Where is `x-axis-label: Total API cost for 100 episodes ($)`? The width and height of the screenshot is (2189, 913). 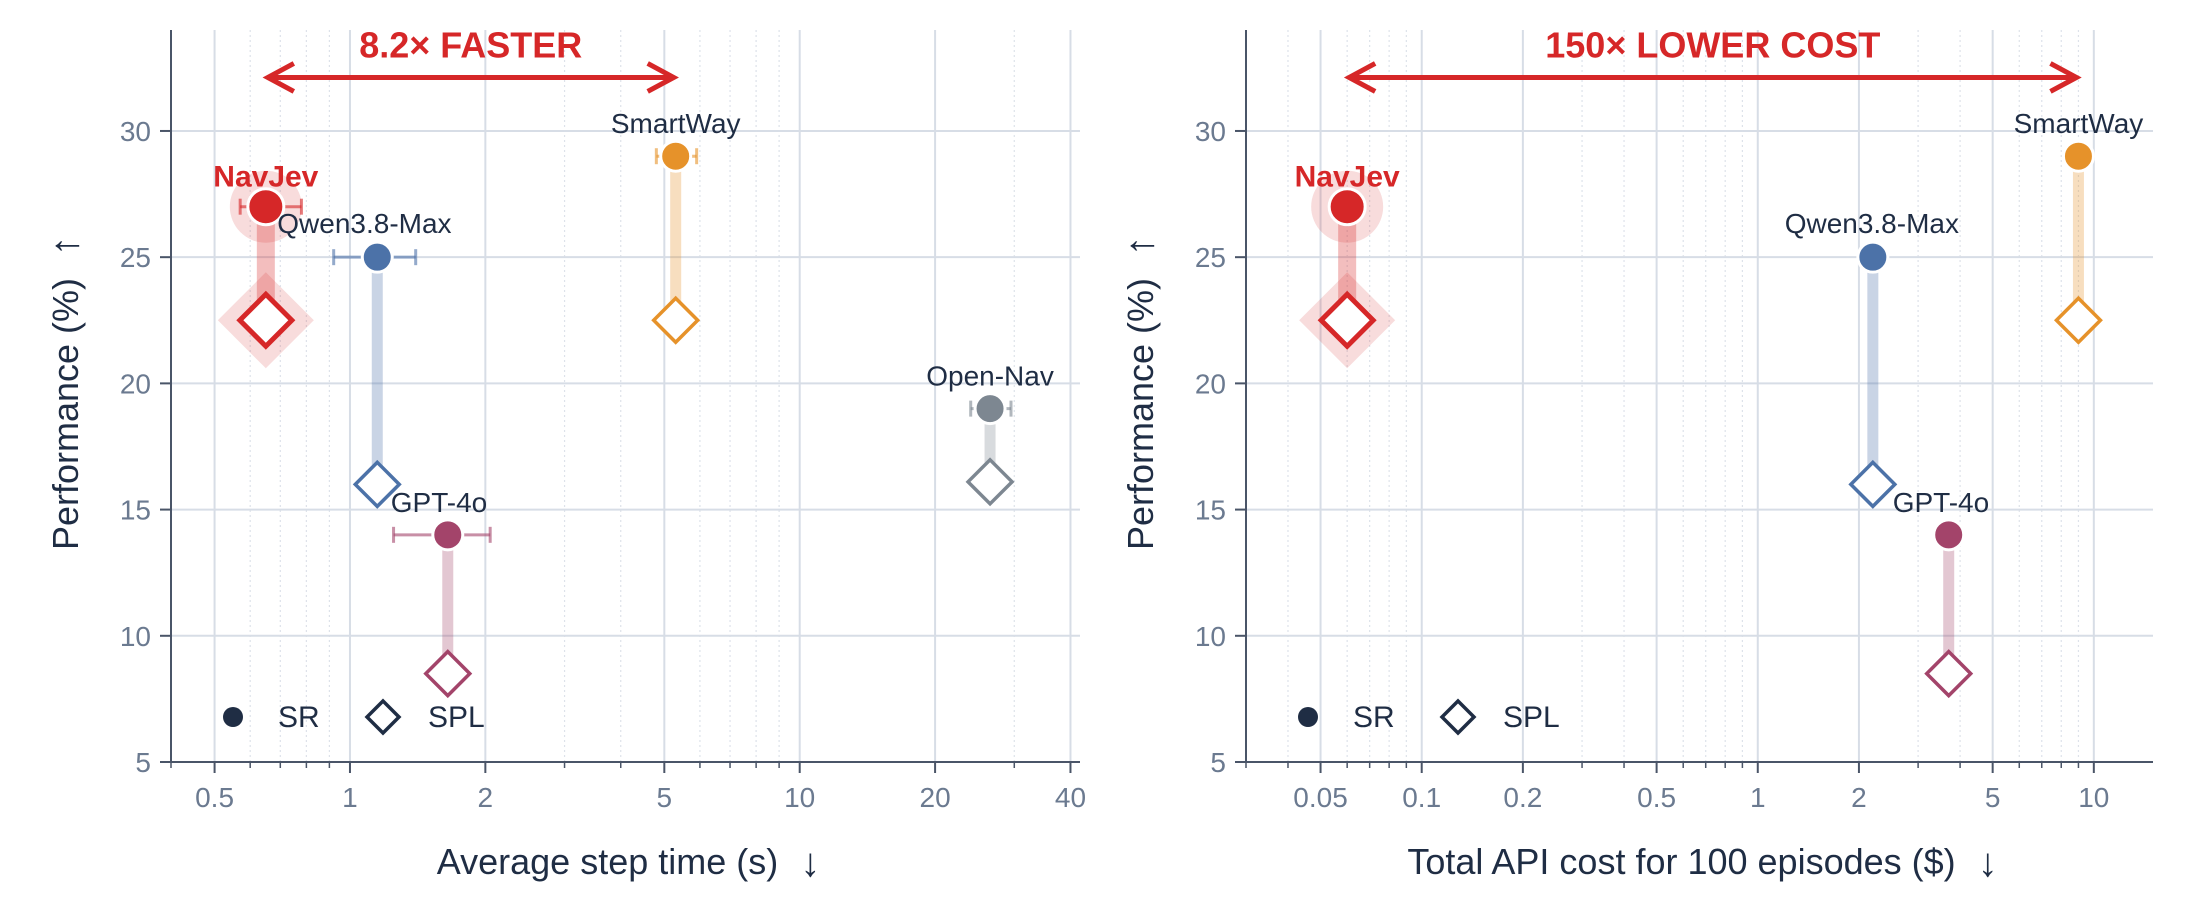
x-axis-label: Total API cost for 100 episodes ($) is located at coordinates (1681, 861).